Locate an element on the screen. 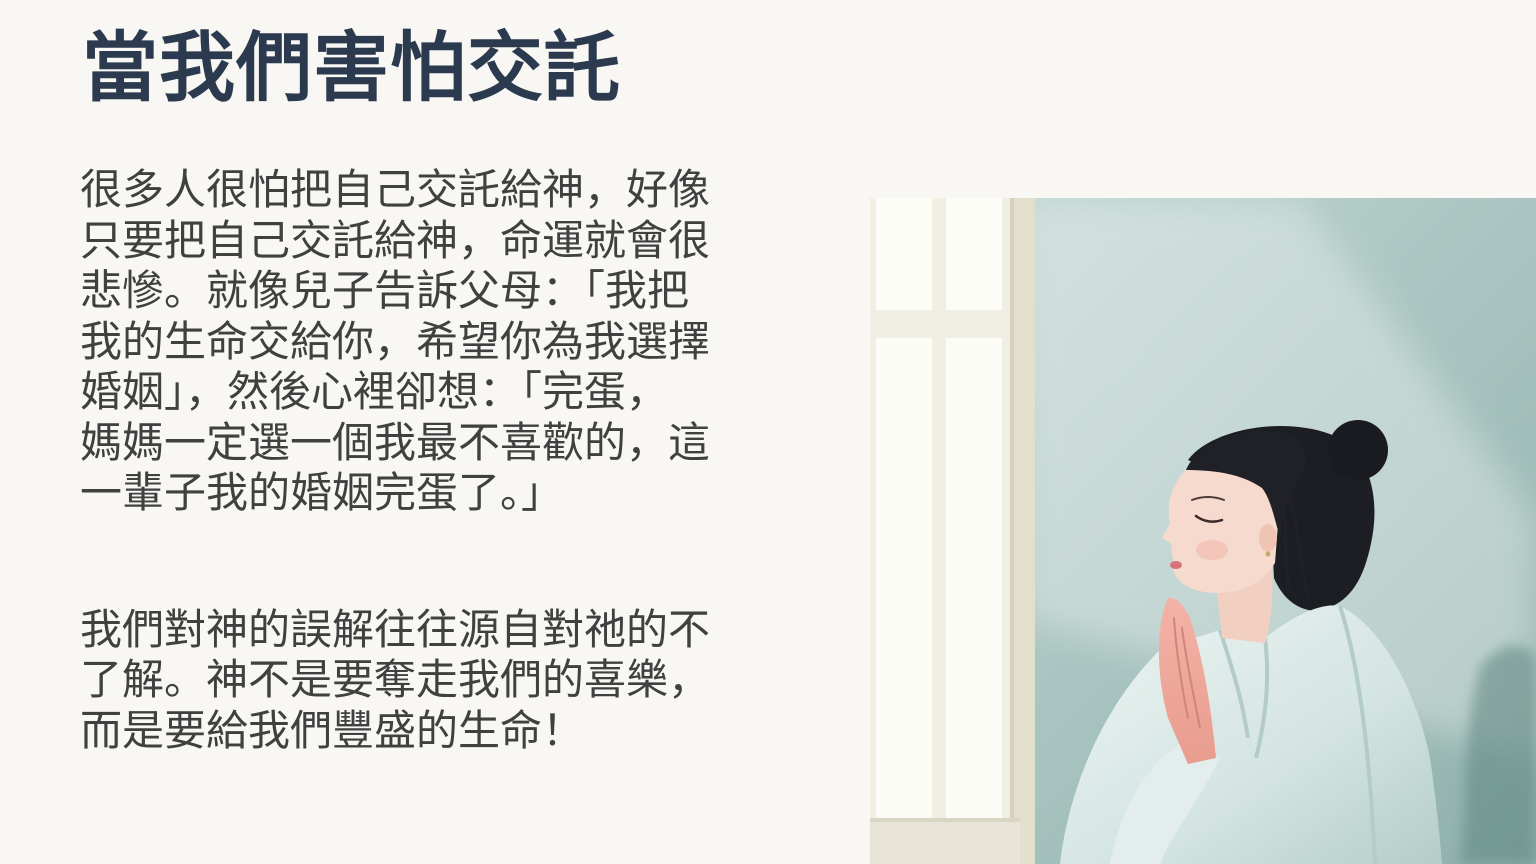 The width and height of the screenshot is (1536, 864). earring is located at coordinates (1268, 554).